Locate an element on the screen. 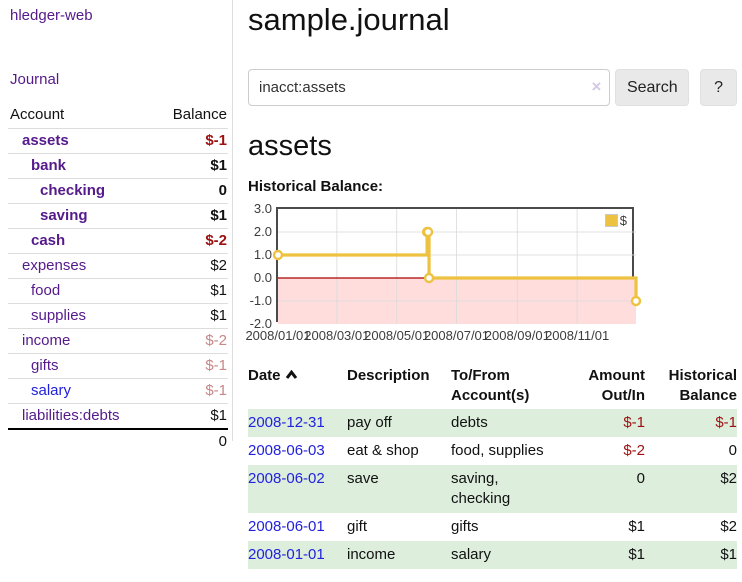 The image size is (742, 582). y-axis-tick-label: -1.0 is located at coordinates (260, 300).